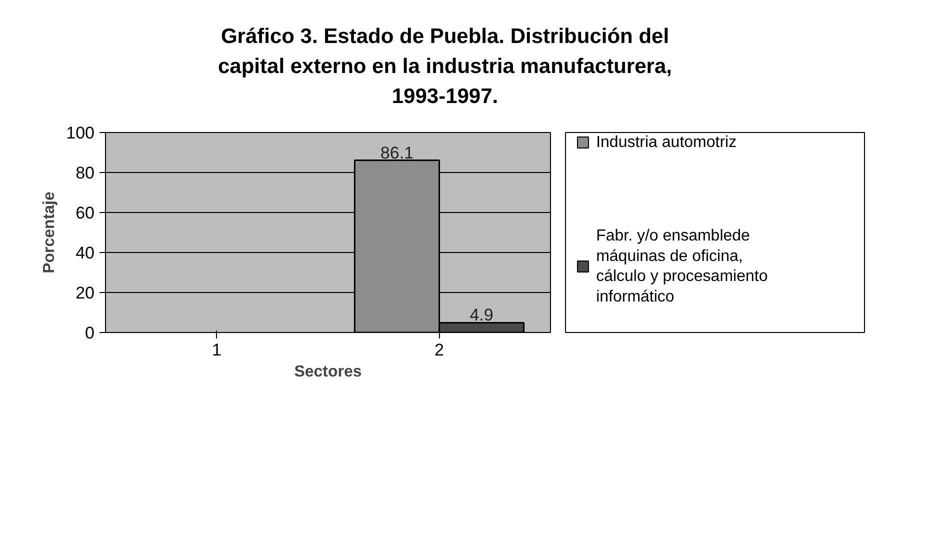 Image resolution: width=926 pixels, height=533 pixels. Describe the element at coordinates (682, 266) in the screenshot. I see `legend-label: Fabr. y/o ensamblede máquinas de oficina, cálculo y procesamiento informático` at that location.